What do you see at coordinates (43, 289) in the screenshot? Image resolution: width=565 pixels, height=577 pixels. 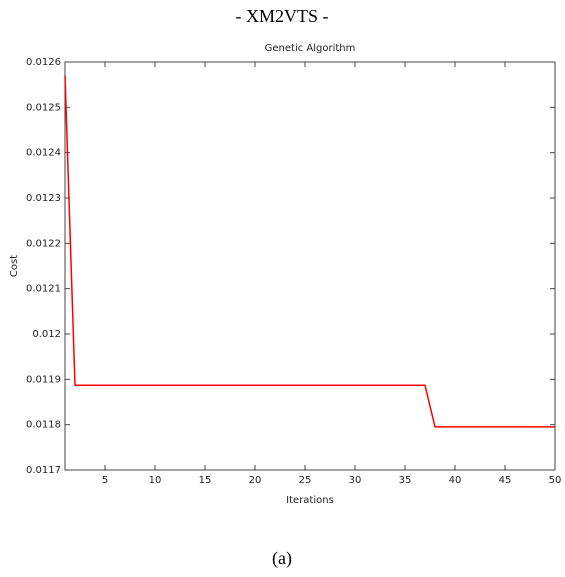 I see `y-tick-label: 0.0121` at bounding box center [43, 289].